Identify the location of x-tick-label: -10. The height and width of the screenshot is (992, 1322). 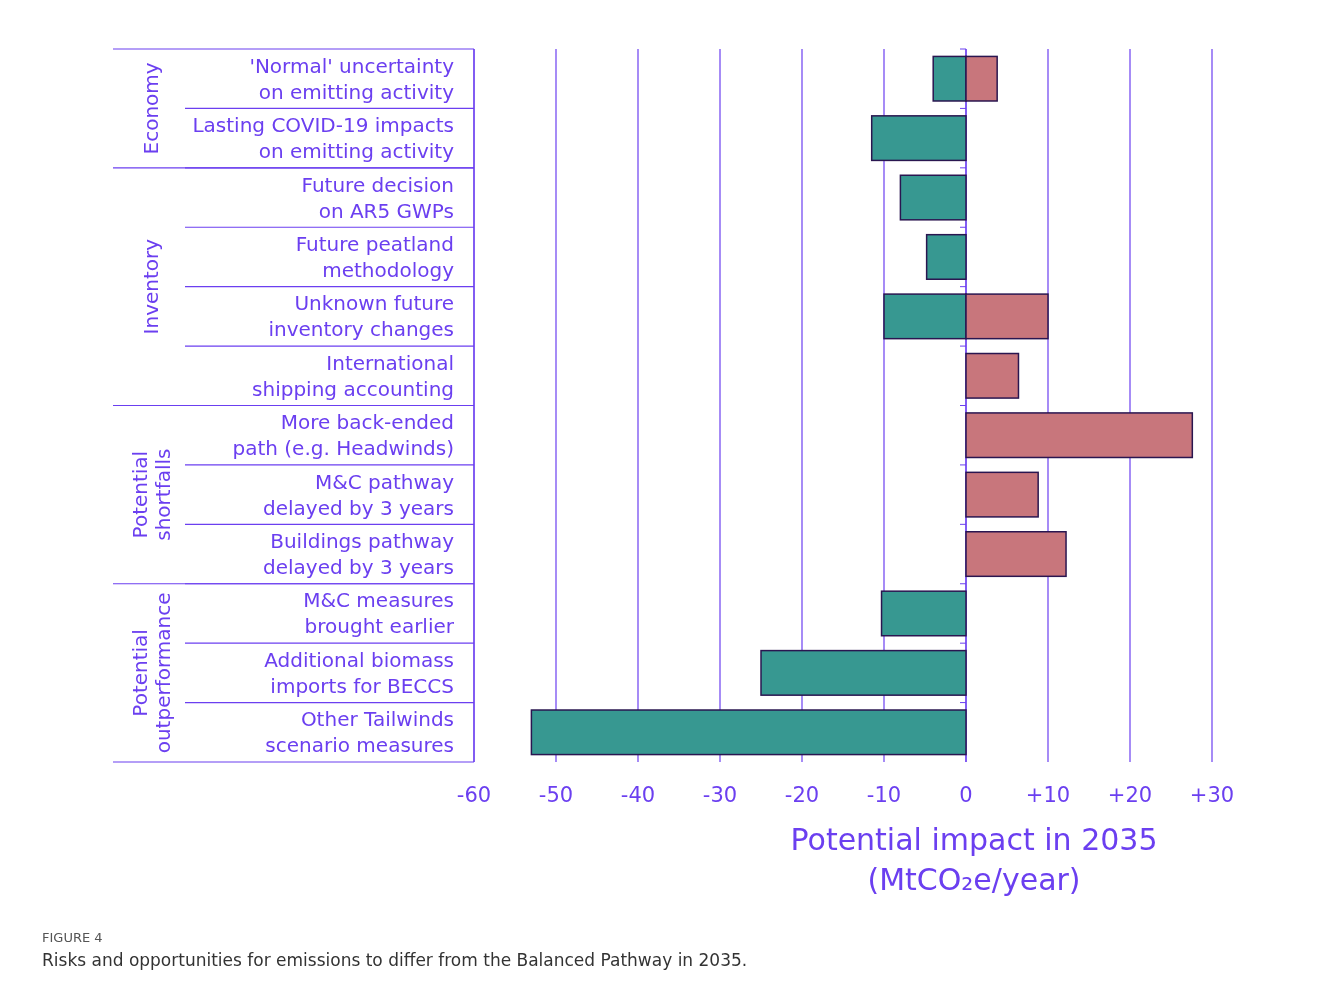
(884, 795).